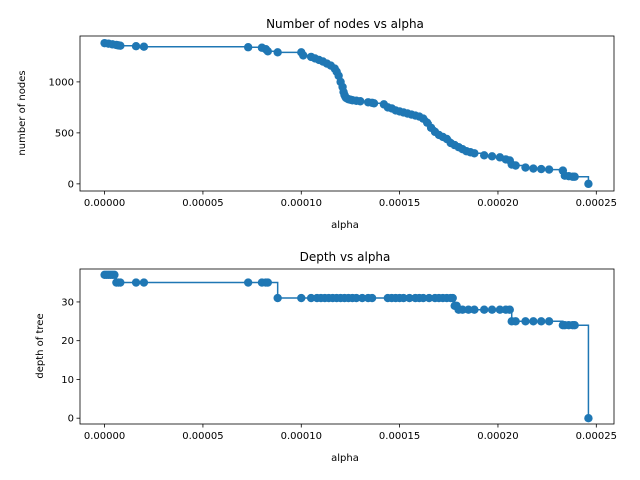 The height and width of the screenshot is (480, 640). I want to click on nodes-x-tick-label: 0.00000, so click(104, 203).